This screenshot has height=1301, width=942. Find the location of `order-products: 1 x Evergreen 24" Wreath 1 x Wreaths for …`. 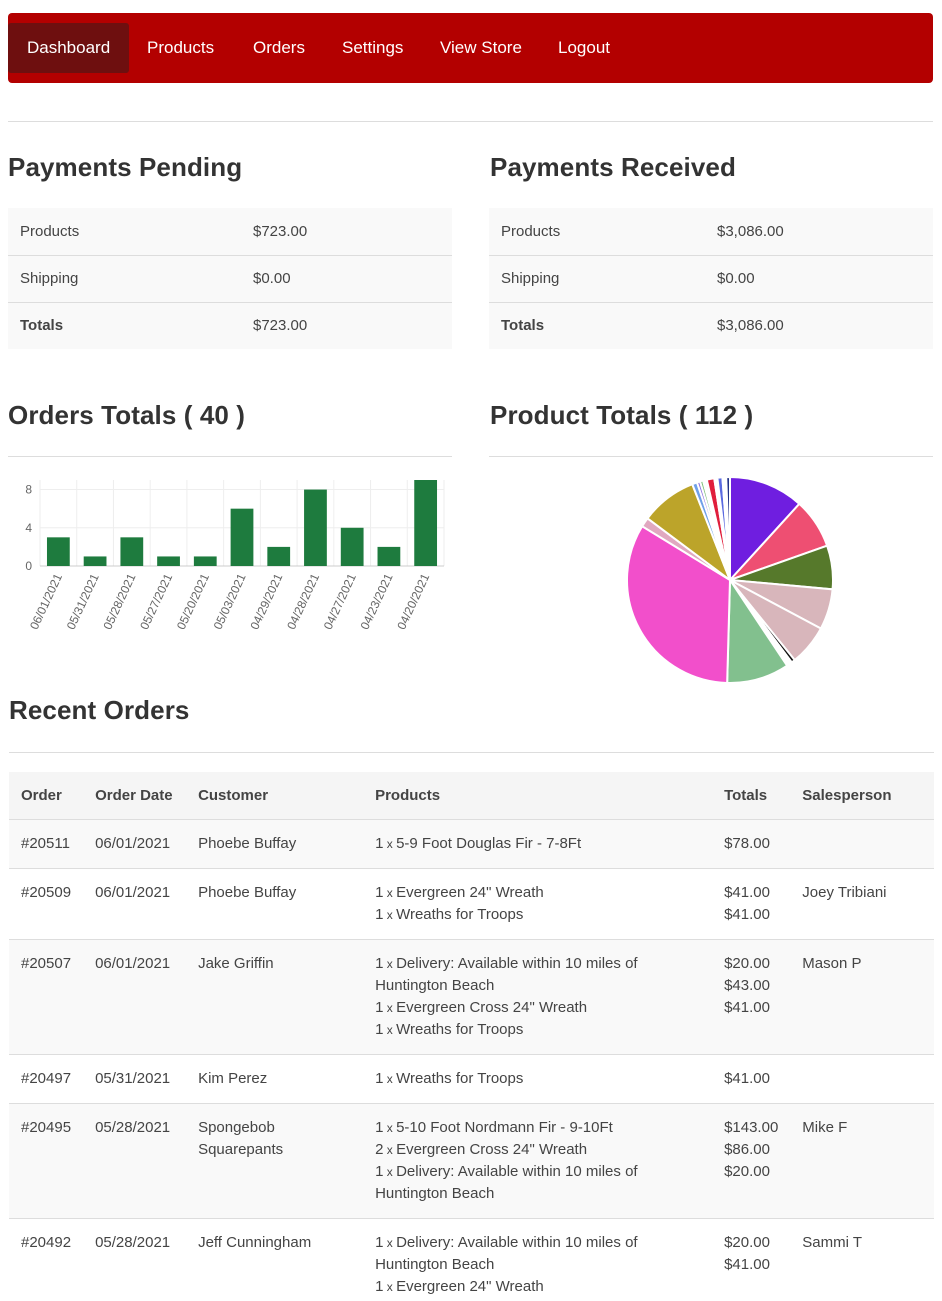

order-products: 1 x Evergreen 24" Wreath 1 x Wreaths for … is located at coordinates (538, 904).